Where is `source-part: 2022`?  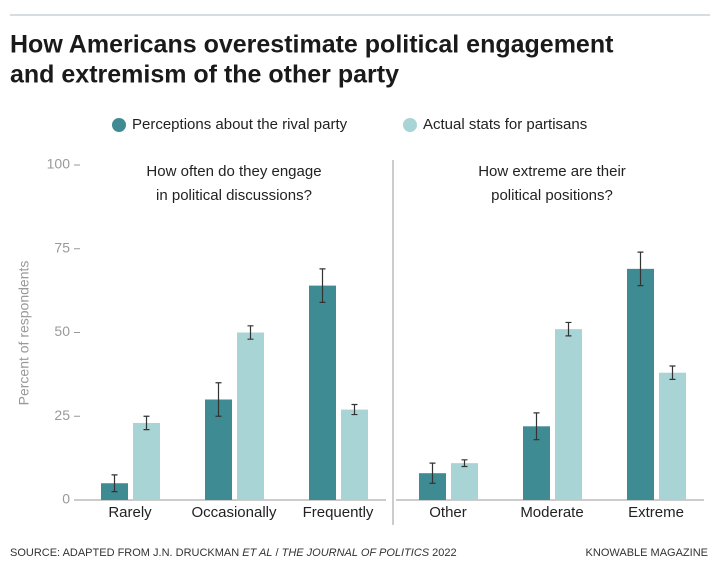 source-part: 2022 is located at coordinates (443, 553).